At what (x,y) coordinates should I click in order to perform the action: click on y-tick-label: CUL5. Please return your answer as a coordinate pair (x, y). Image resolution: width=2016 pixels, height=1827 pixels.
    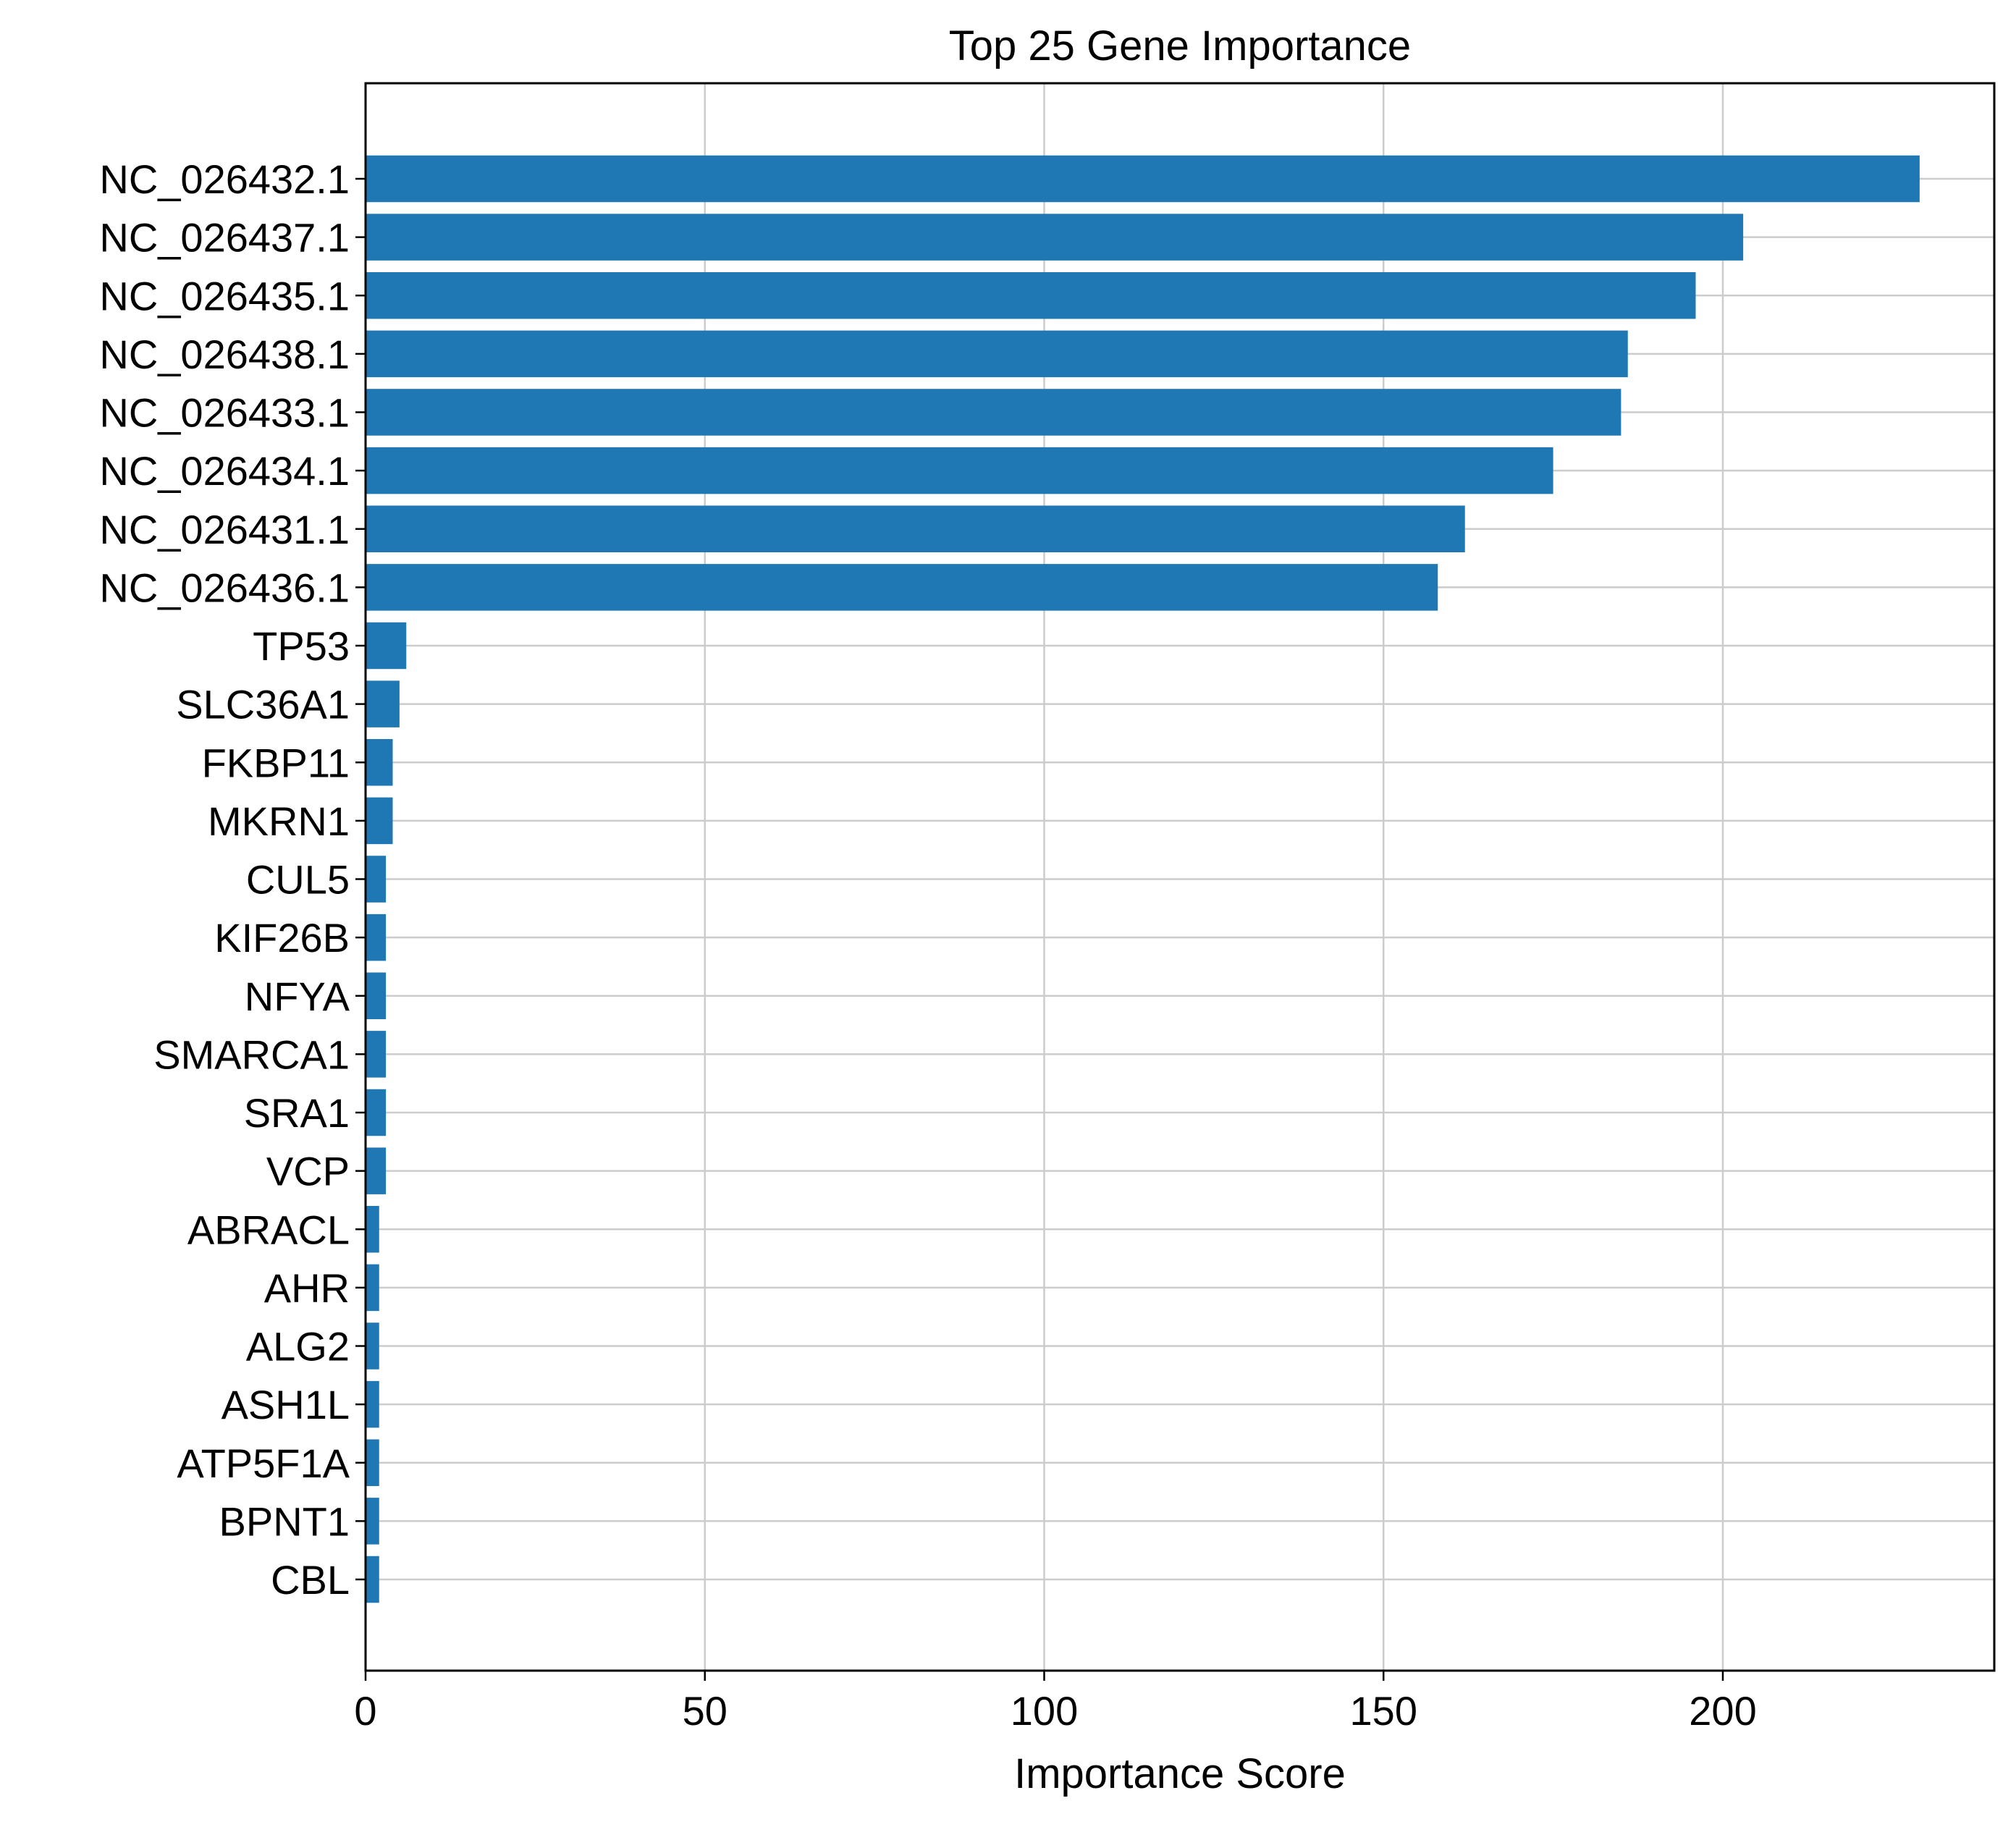
    Looking at the image, I should click on (298, 880).